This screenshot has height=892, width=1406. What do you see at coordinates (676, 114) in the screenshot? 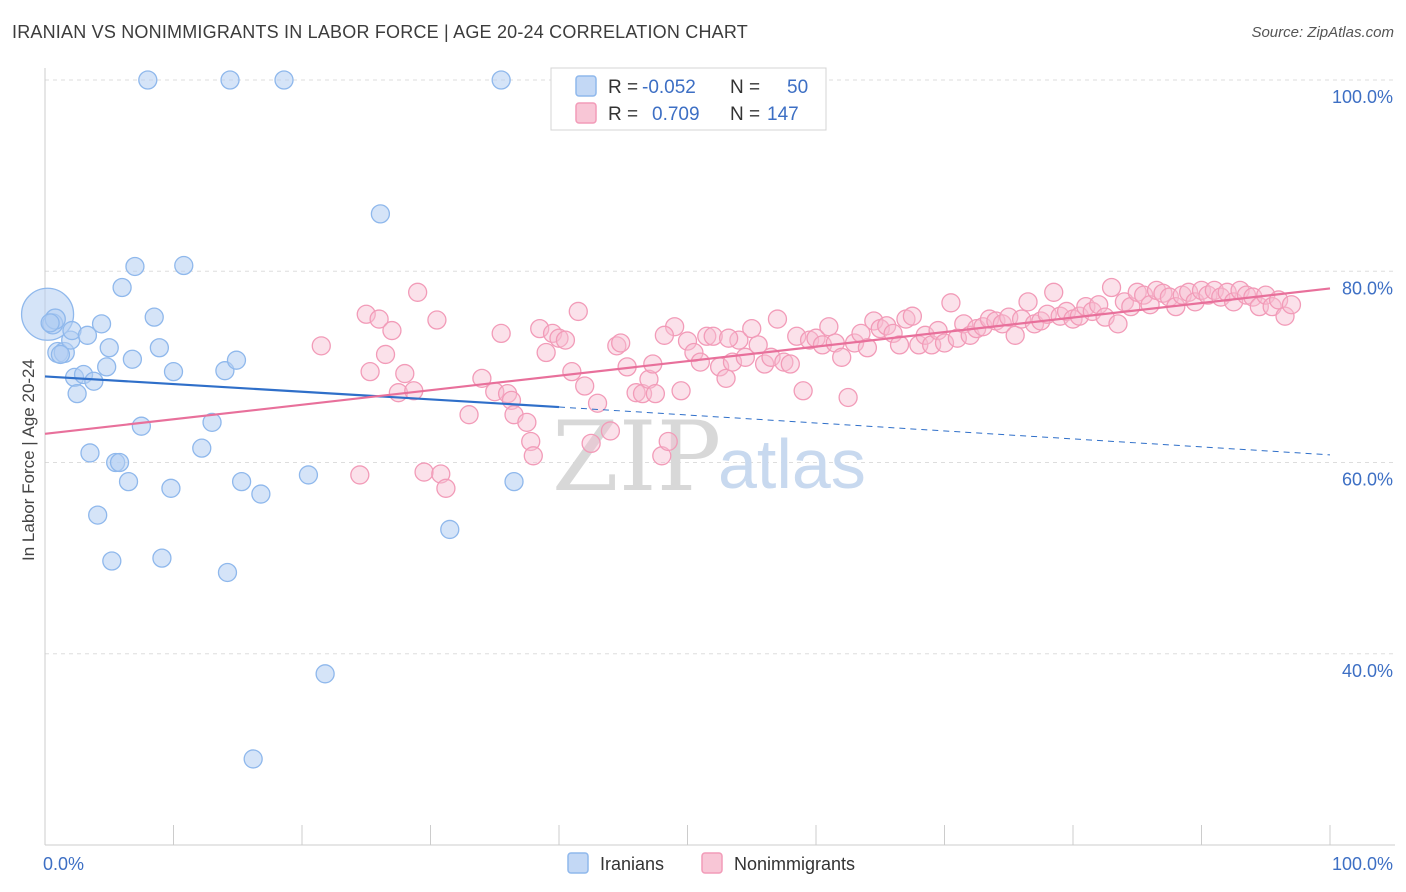
I see `legend-r-nonimmigrants: 0.709` at bounding box center [676, 114].